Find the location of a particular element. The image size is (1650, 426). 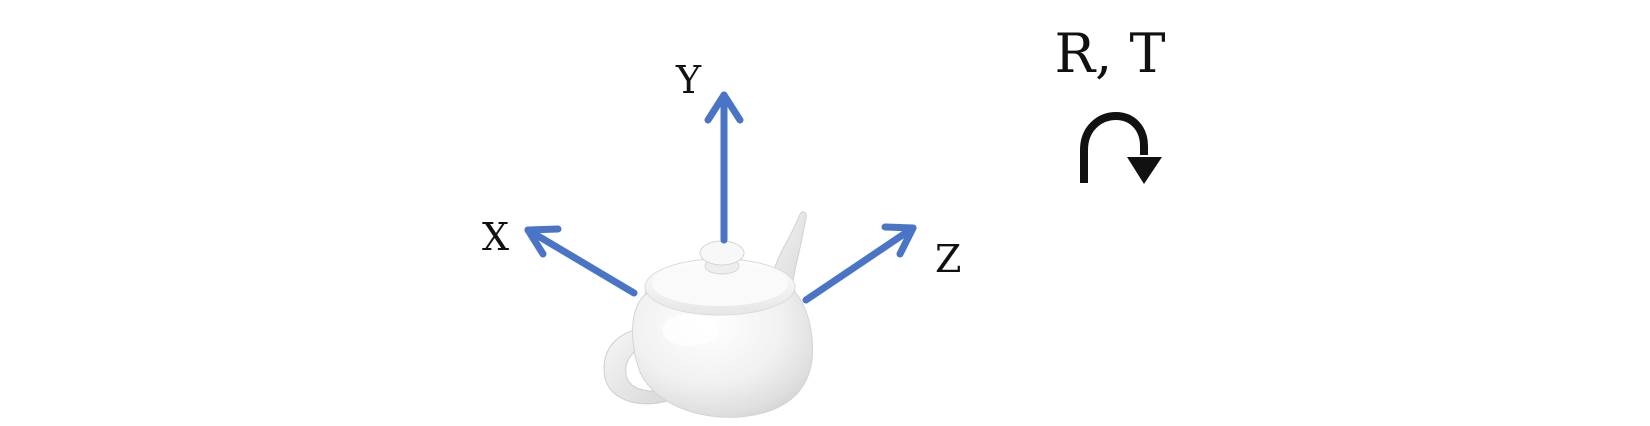

transform-label: R, T is located at coordinates (1109, 53).